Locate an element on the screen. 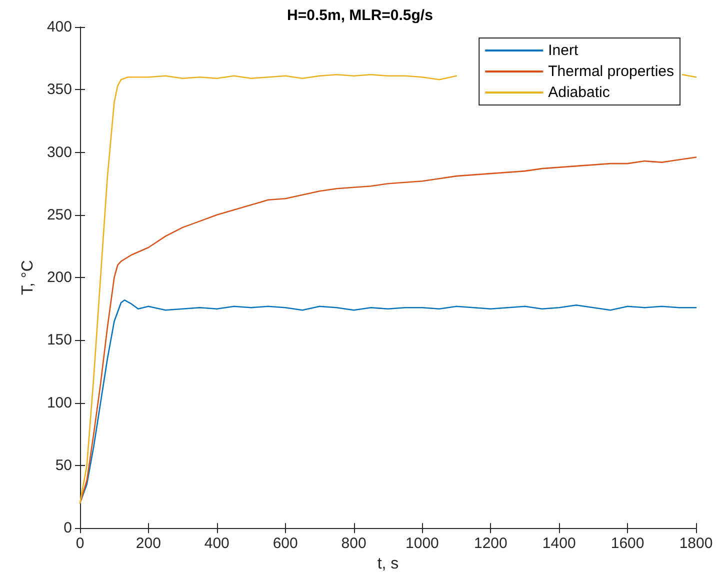 The image size is (720, 577). x-tick-label: 600 is located at coordinates (285, 543).